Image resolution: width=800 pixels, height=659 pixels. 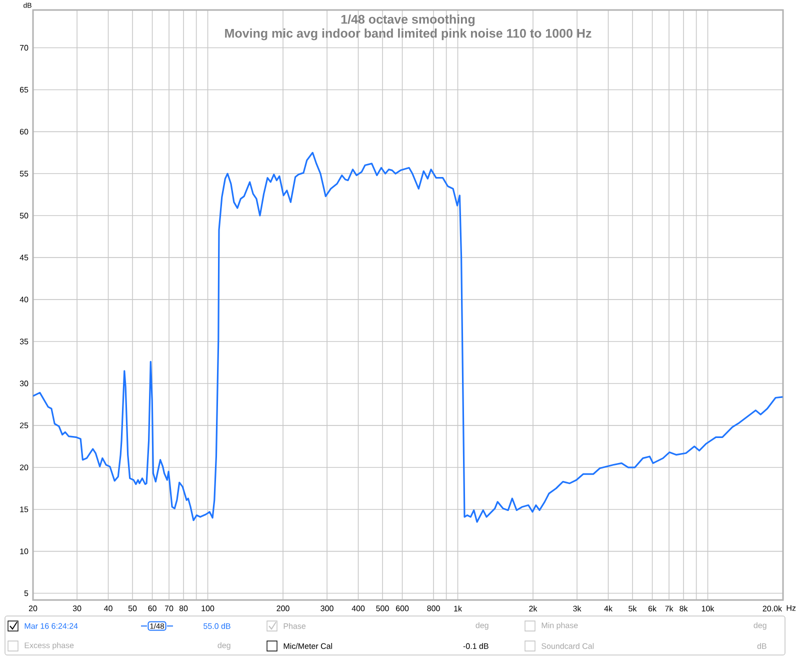 What do you see at coordinates (24, 509) in the screenshot?
I see `y-tick-label: 15` at bounding box center [24, 509].